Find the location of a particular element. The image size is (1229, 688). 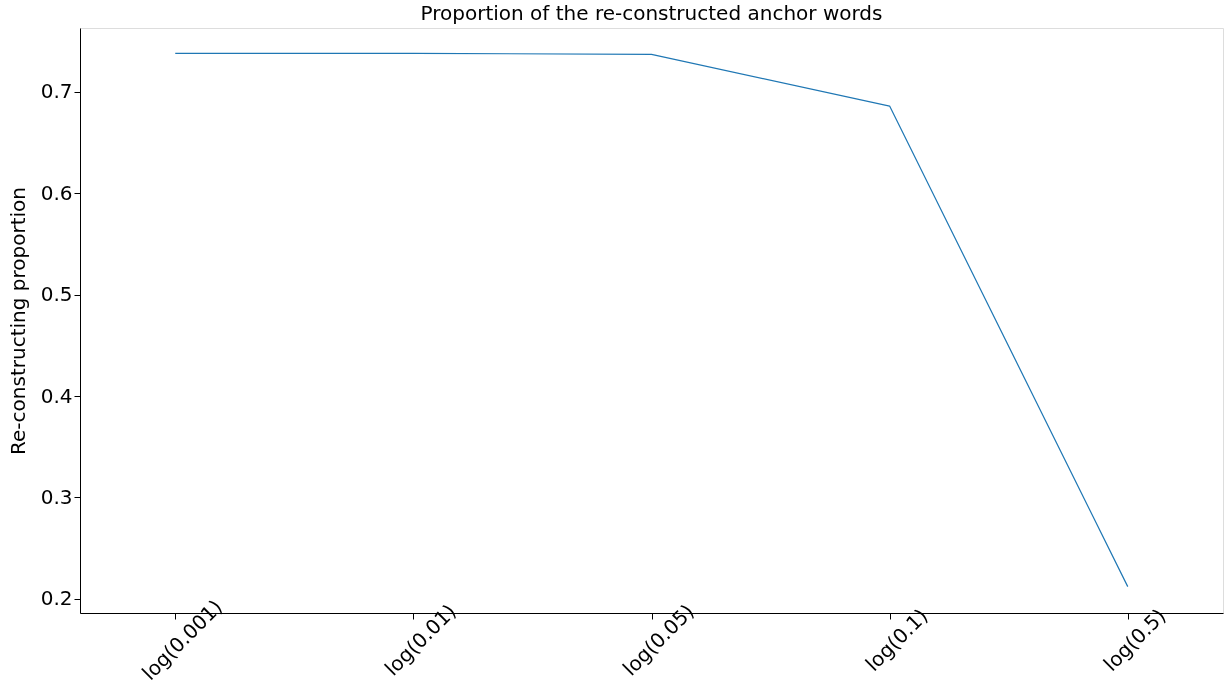

y-tick-label: 0.2 is located at coordinates (56, 598).